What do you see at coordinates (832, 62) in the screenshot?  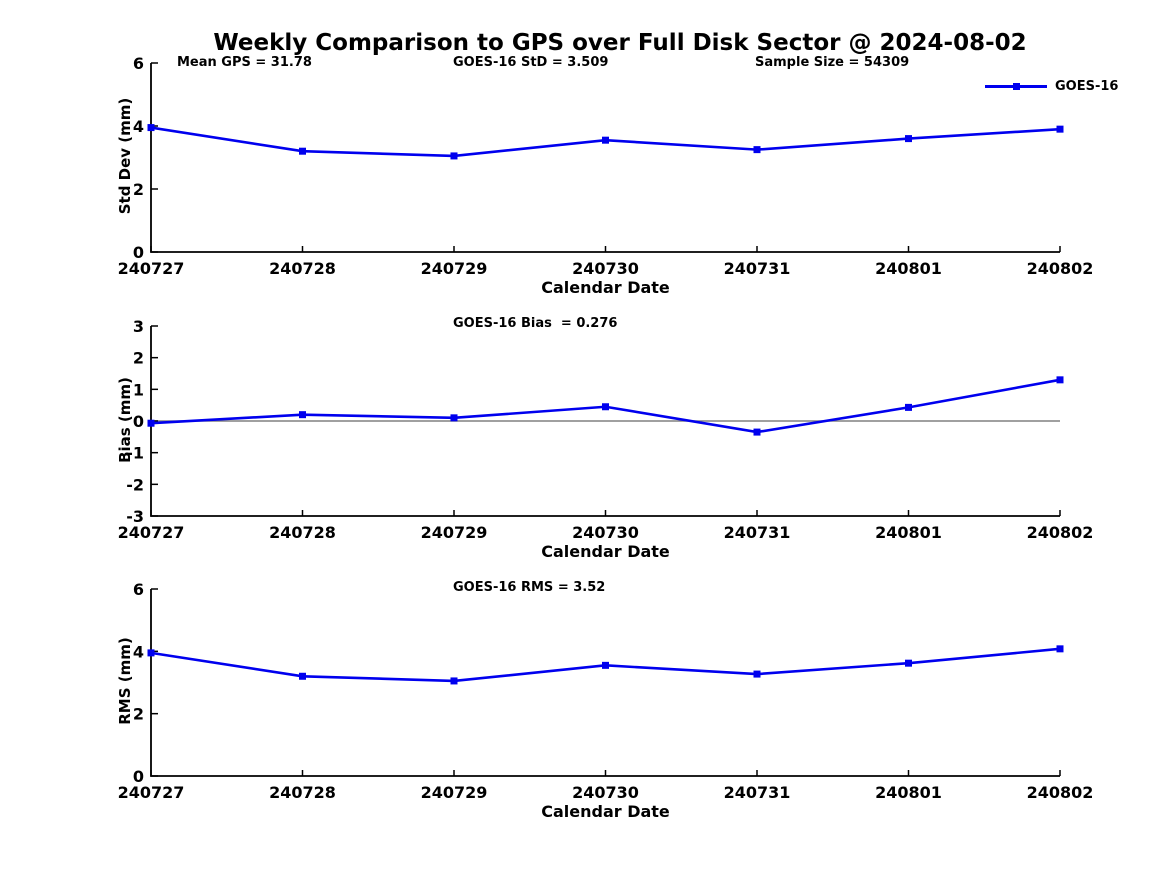 I see `stat-sample-size: Sample Size = 54309` at bounding box center [832, 62].